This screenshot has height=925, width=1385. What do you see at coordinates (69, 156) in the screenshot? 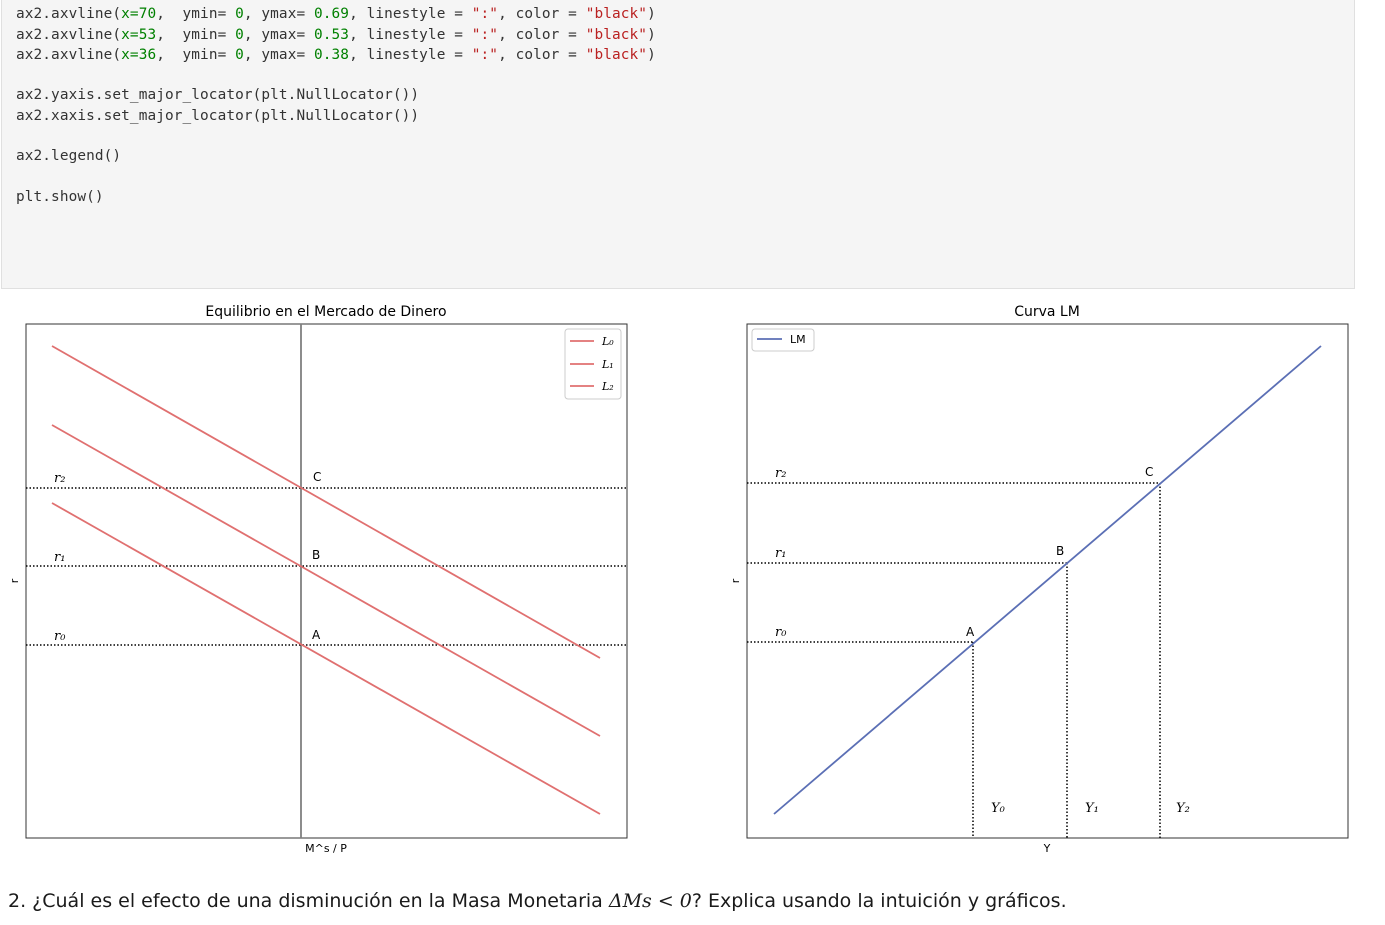
I see `code-line-6: ax2.legend()` at bounding box center [69, 156].